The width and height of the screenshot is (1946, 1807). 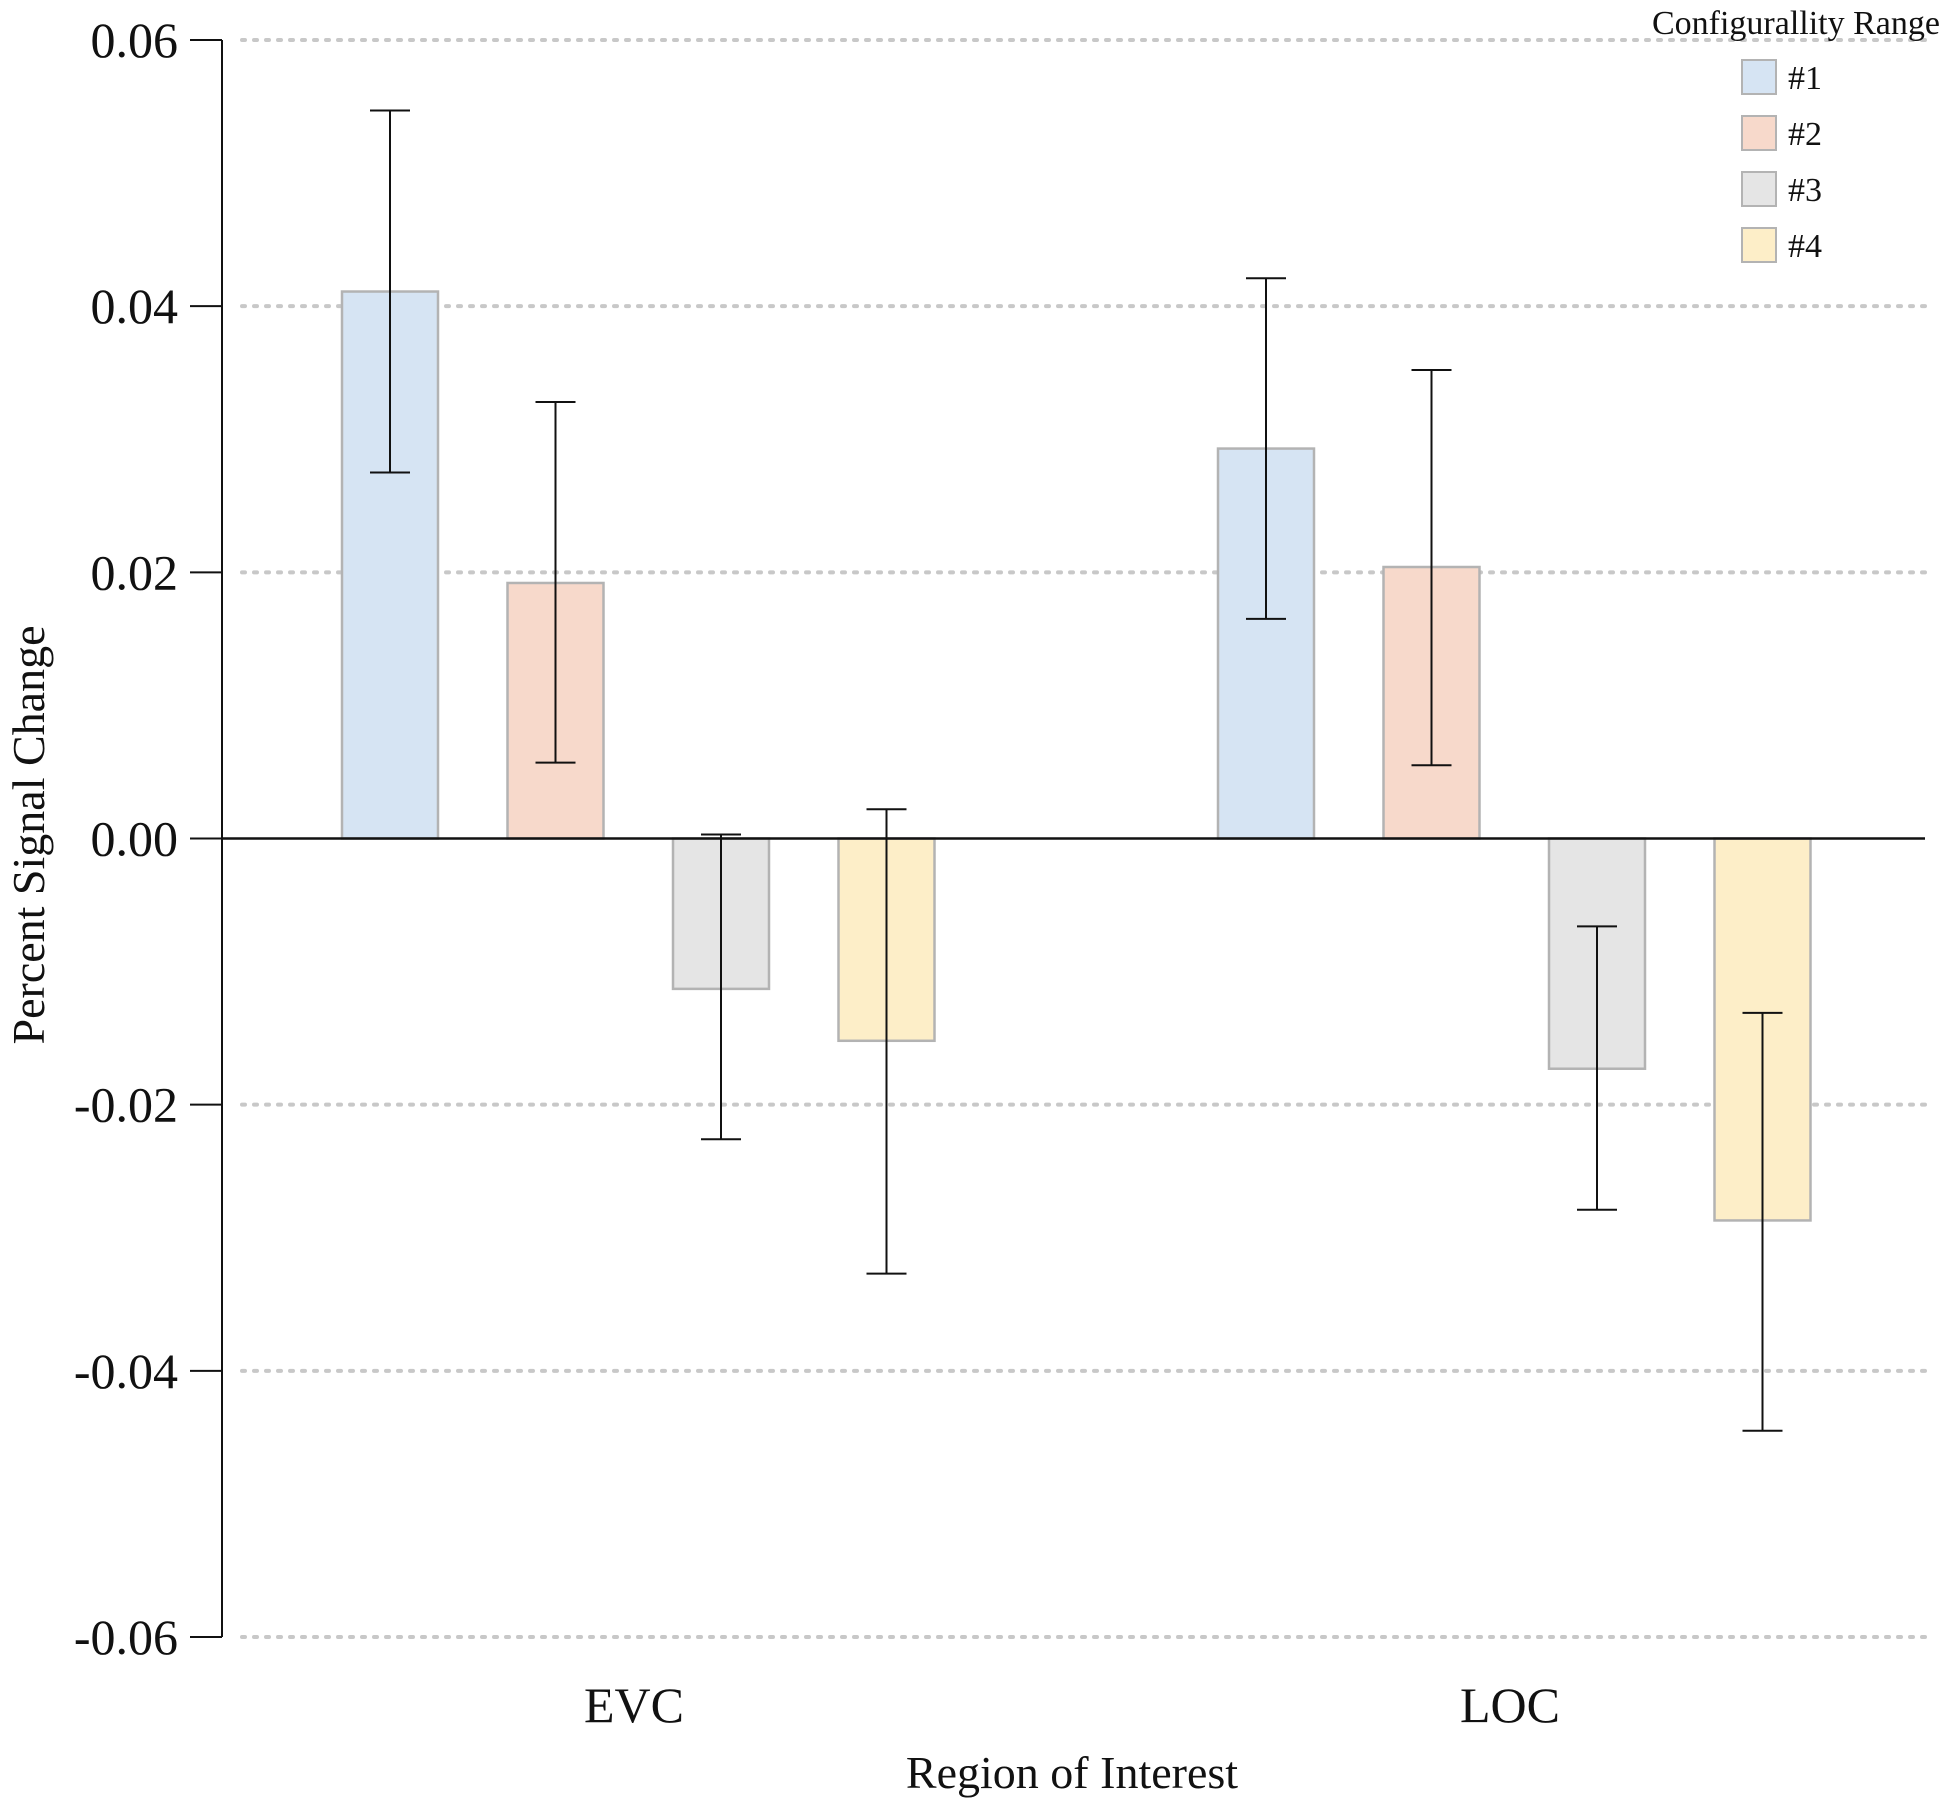 I want to click on x-axis-title: Region of Interest, so click(x=1072, y=1772).